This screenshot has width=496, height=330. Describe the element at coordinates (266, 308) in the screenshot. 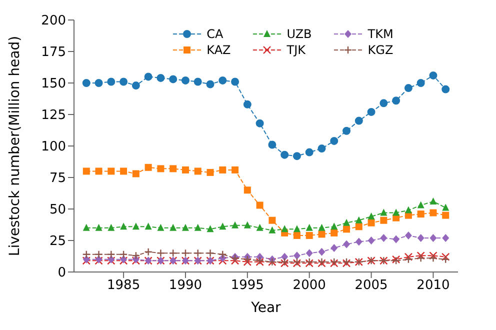

I see `x-axis-title: Year` at that location.